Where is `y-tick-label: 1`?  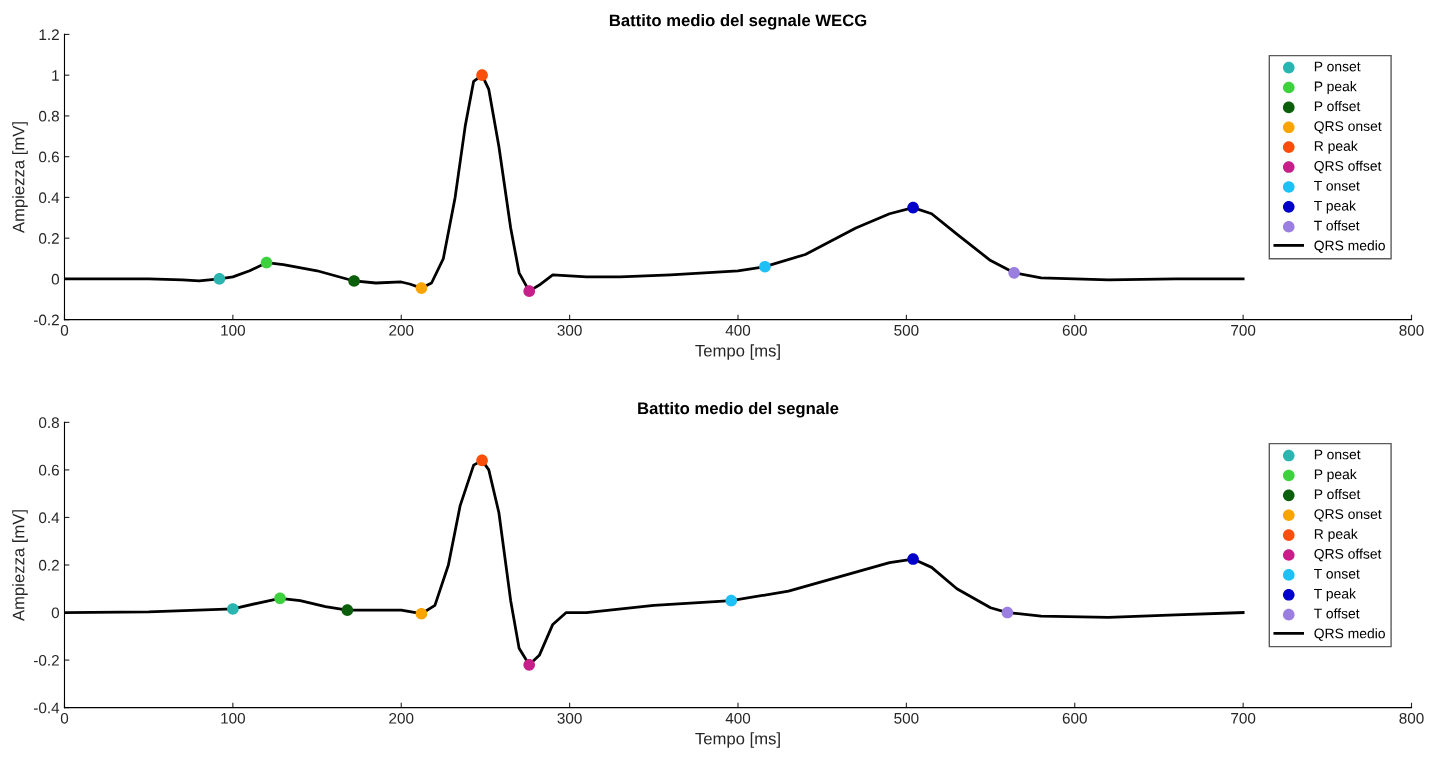
y-tick-label: 1 is located at coordinates (55, 75).